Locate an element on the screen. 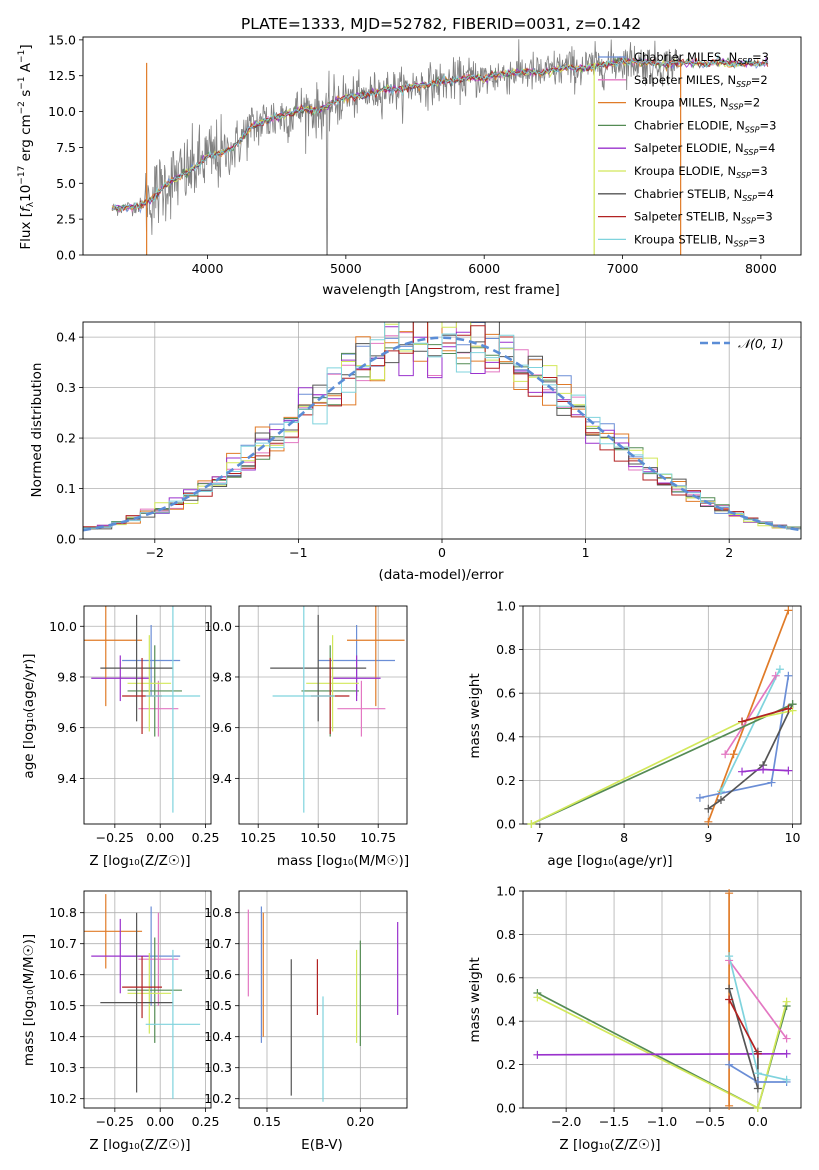 This screenshot has width=819, height=1170. mass-vs-Z-ytick-label: 10.3 is located at coordinates (63, 1067).